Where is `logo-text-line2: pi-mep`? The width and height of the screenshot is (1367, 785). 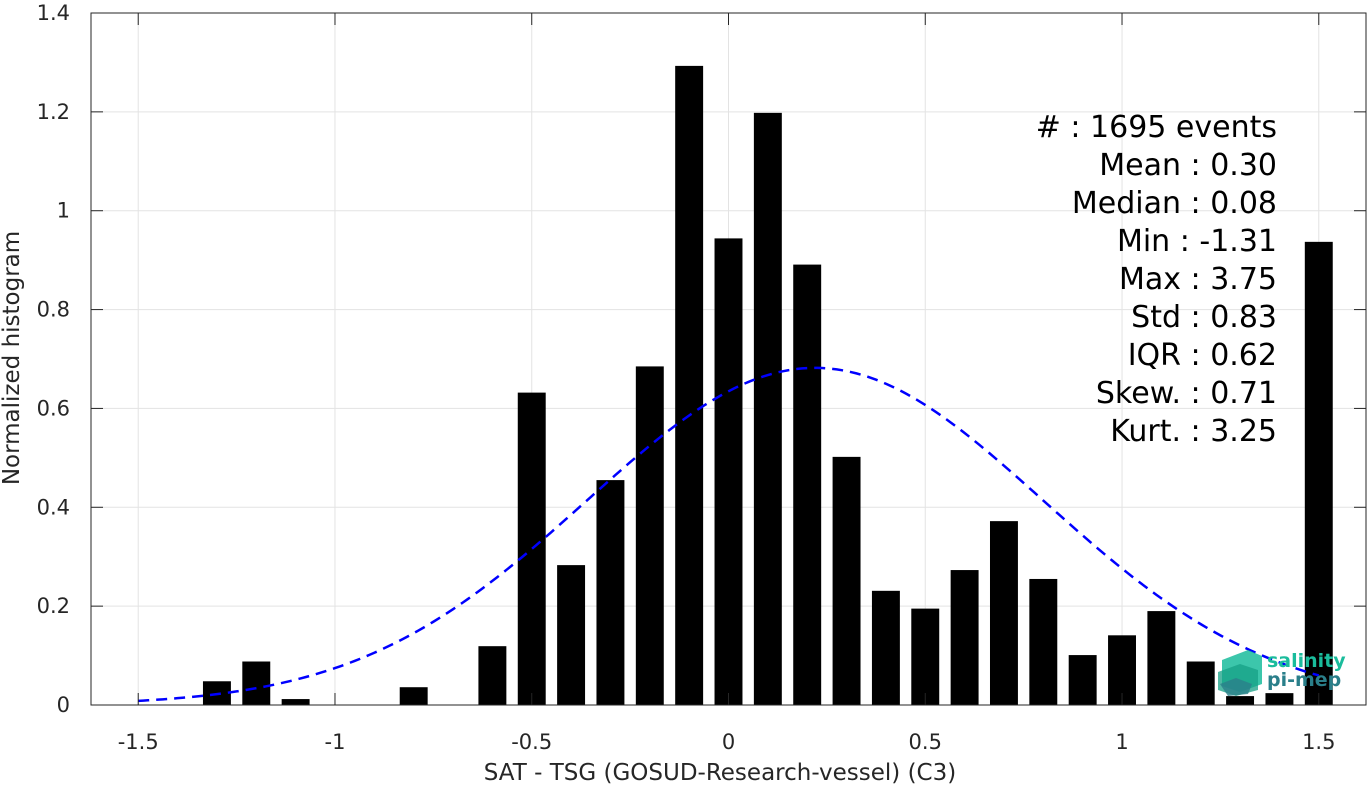
logo-text-line2: pi-mep is located at coordinates (1304, 680).